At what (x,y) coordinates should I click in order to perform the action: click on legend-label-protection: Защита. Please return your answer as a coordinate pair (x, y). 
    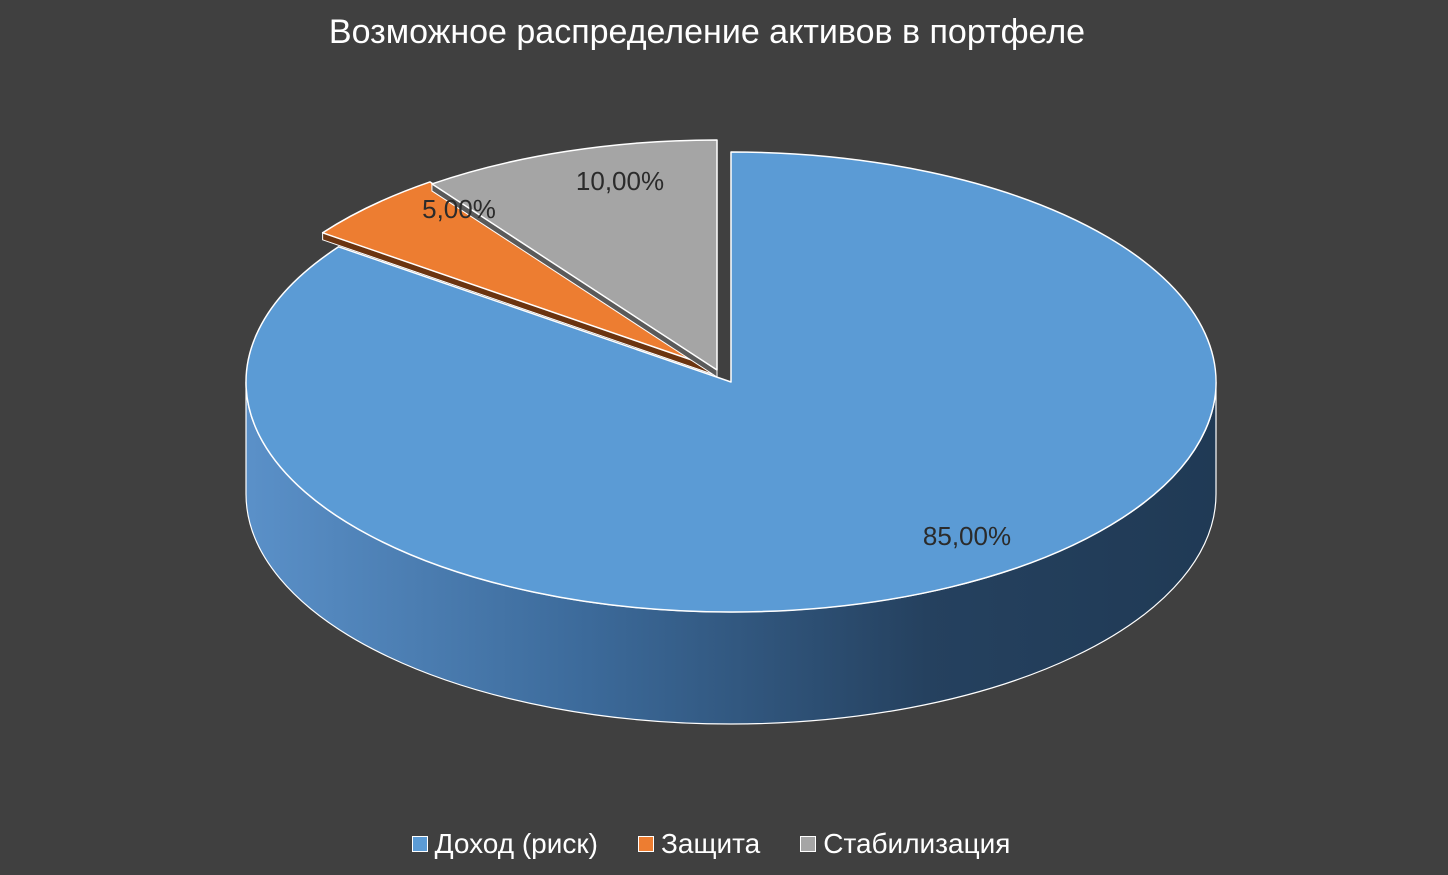
    Looking at the image, I should click on (710, 843).